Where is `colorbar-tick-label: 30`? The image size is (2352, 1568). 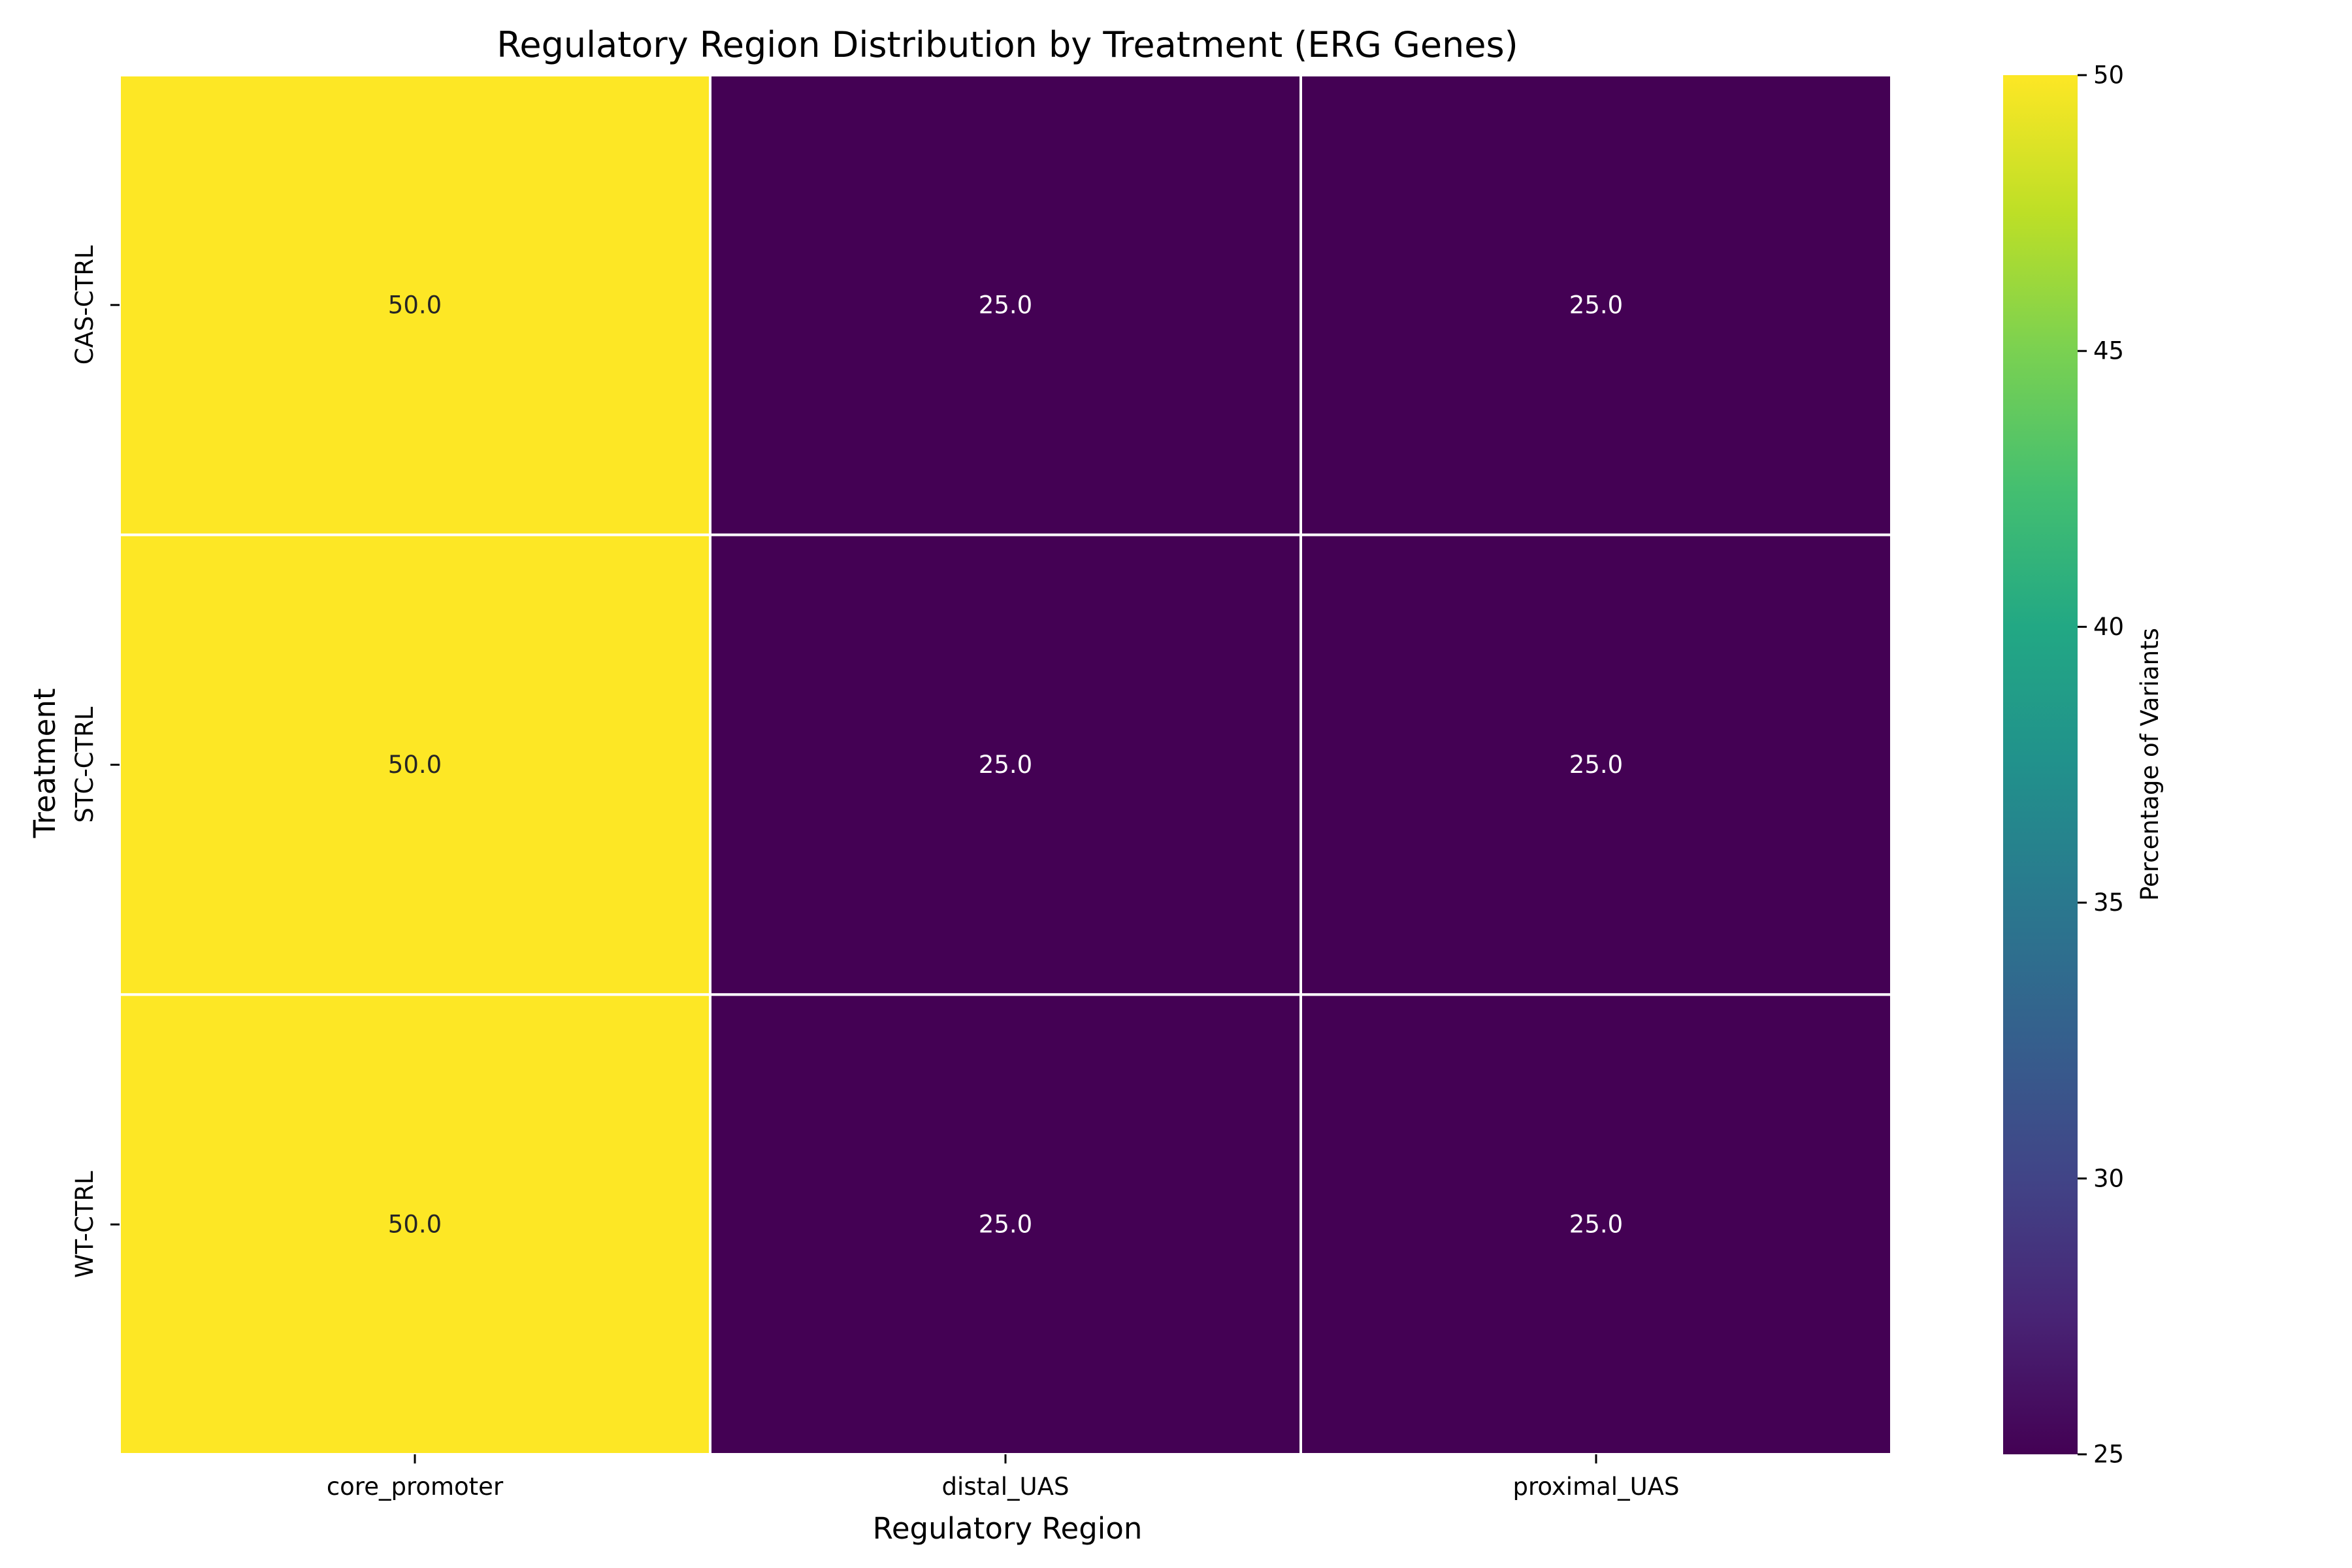 colorbar-tick-label: 30 is located at coordinates (2108, 1178).